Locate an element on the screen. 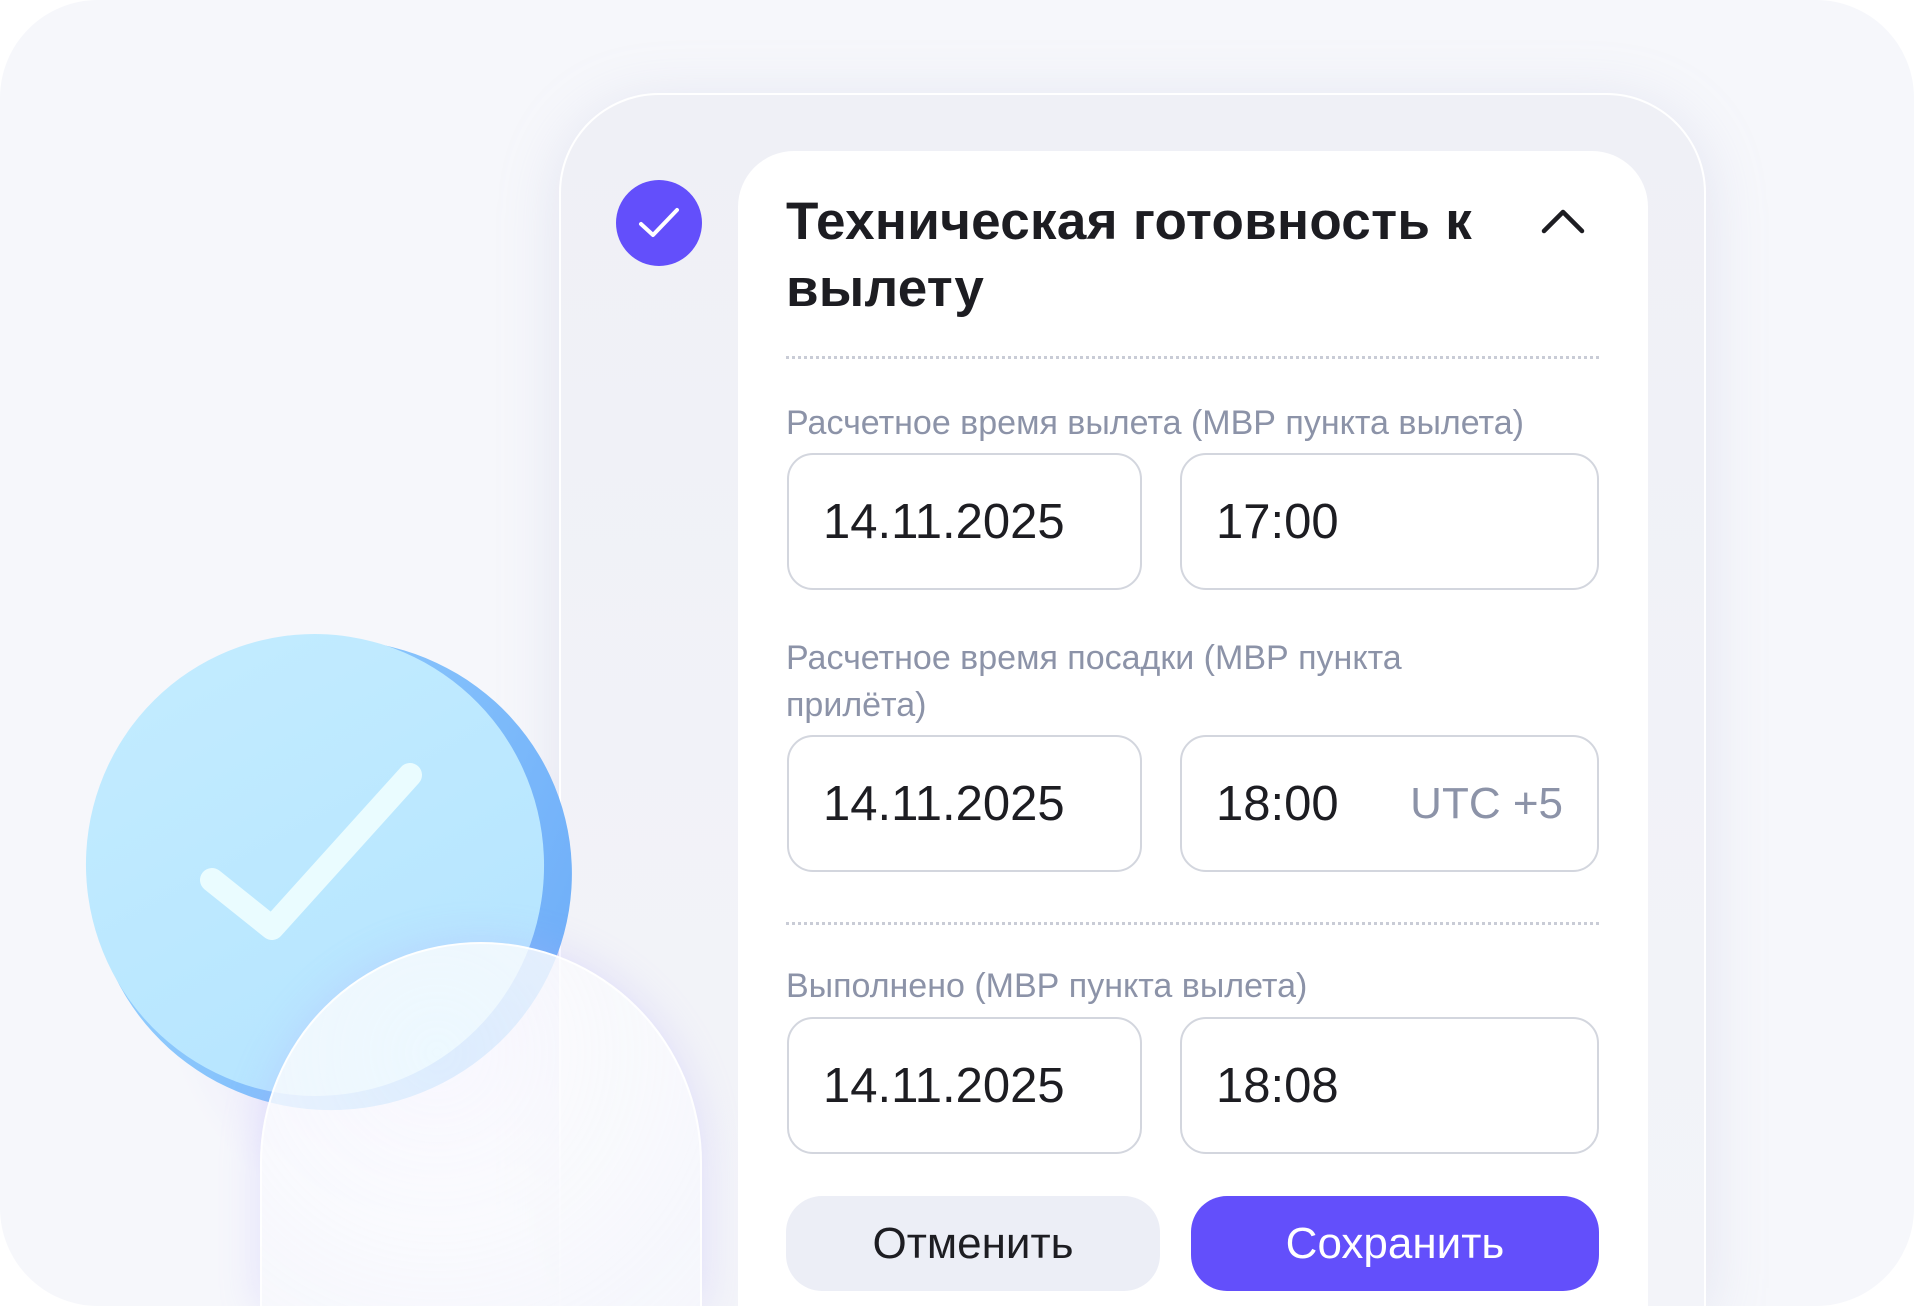 This screenshot has height=1306, width=1914. time-value: 17:00 is located at coordinates (1277, 521).